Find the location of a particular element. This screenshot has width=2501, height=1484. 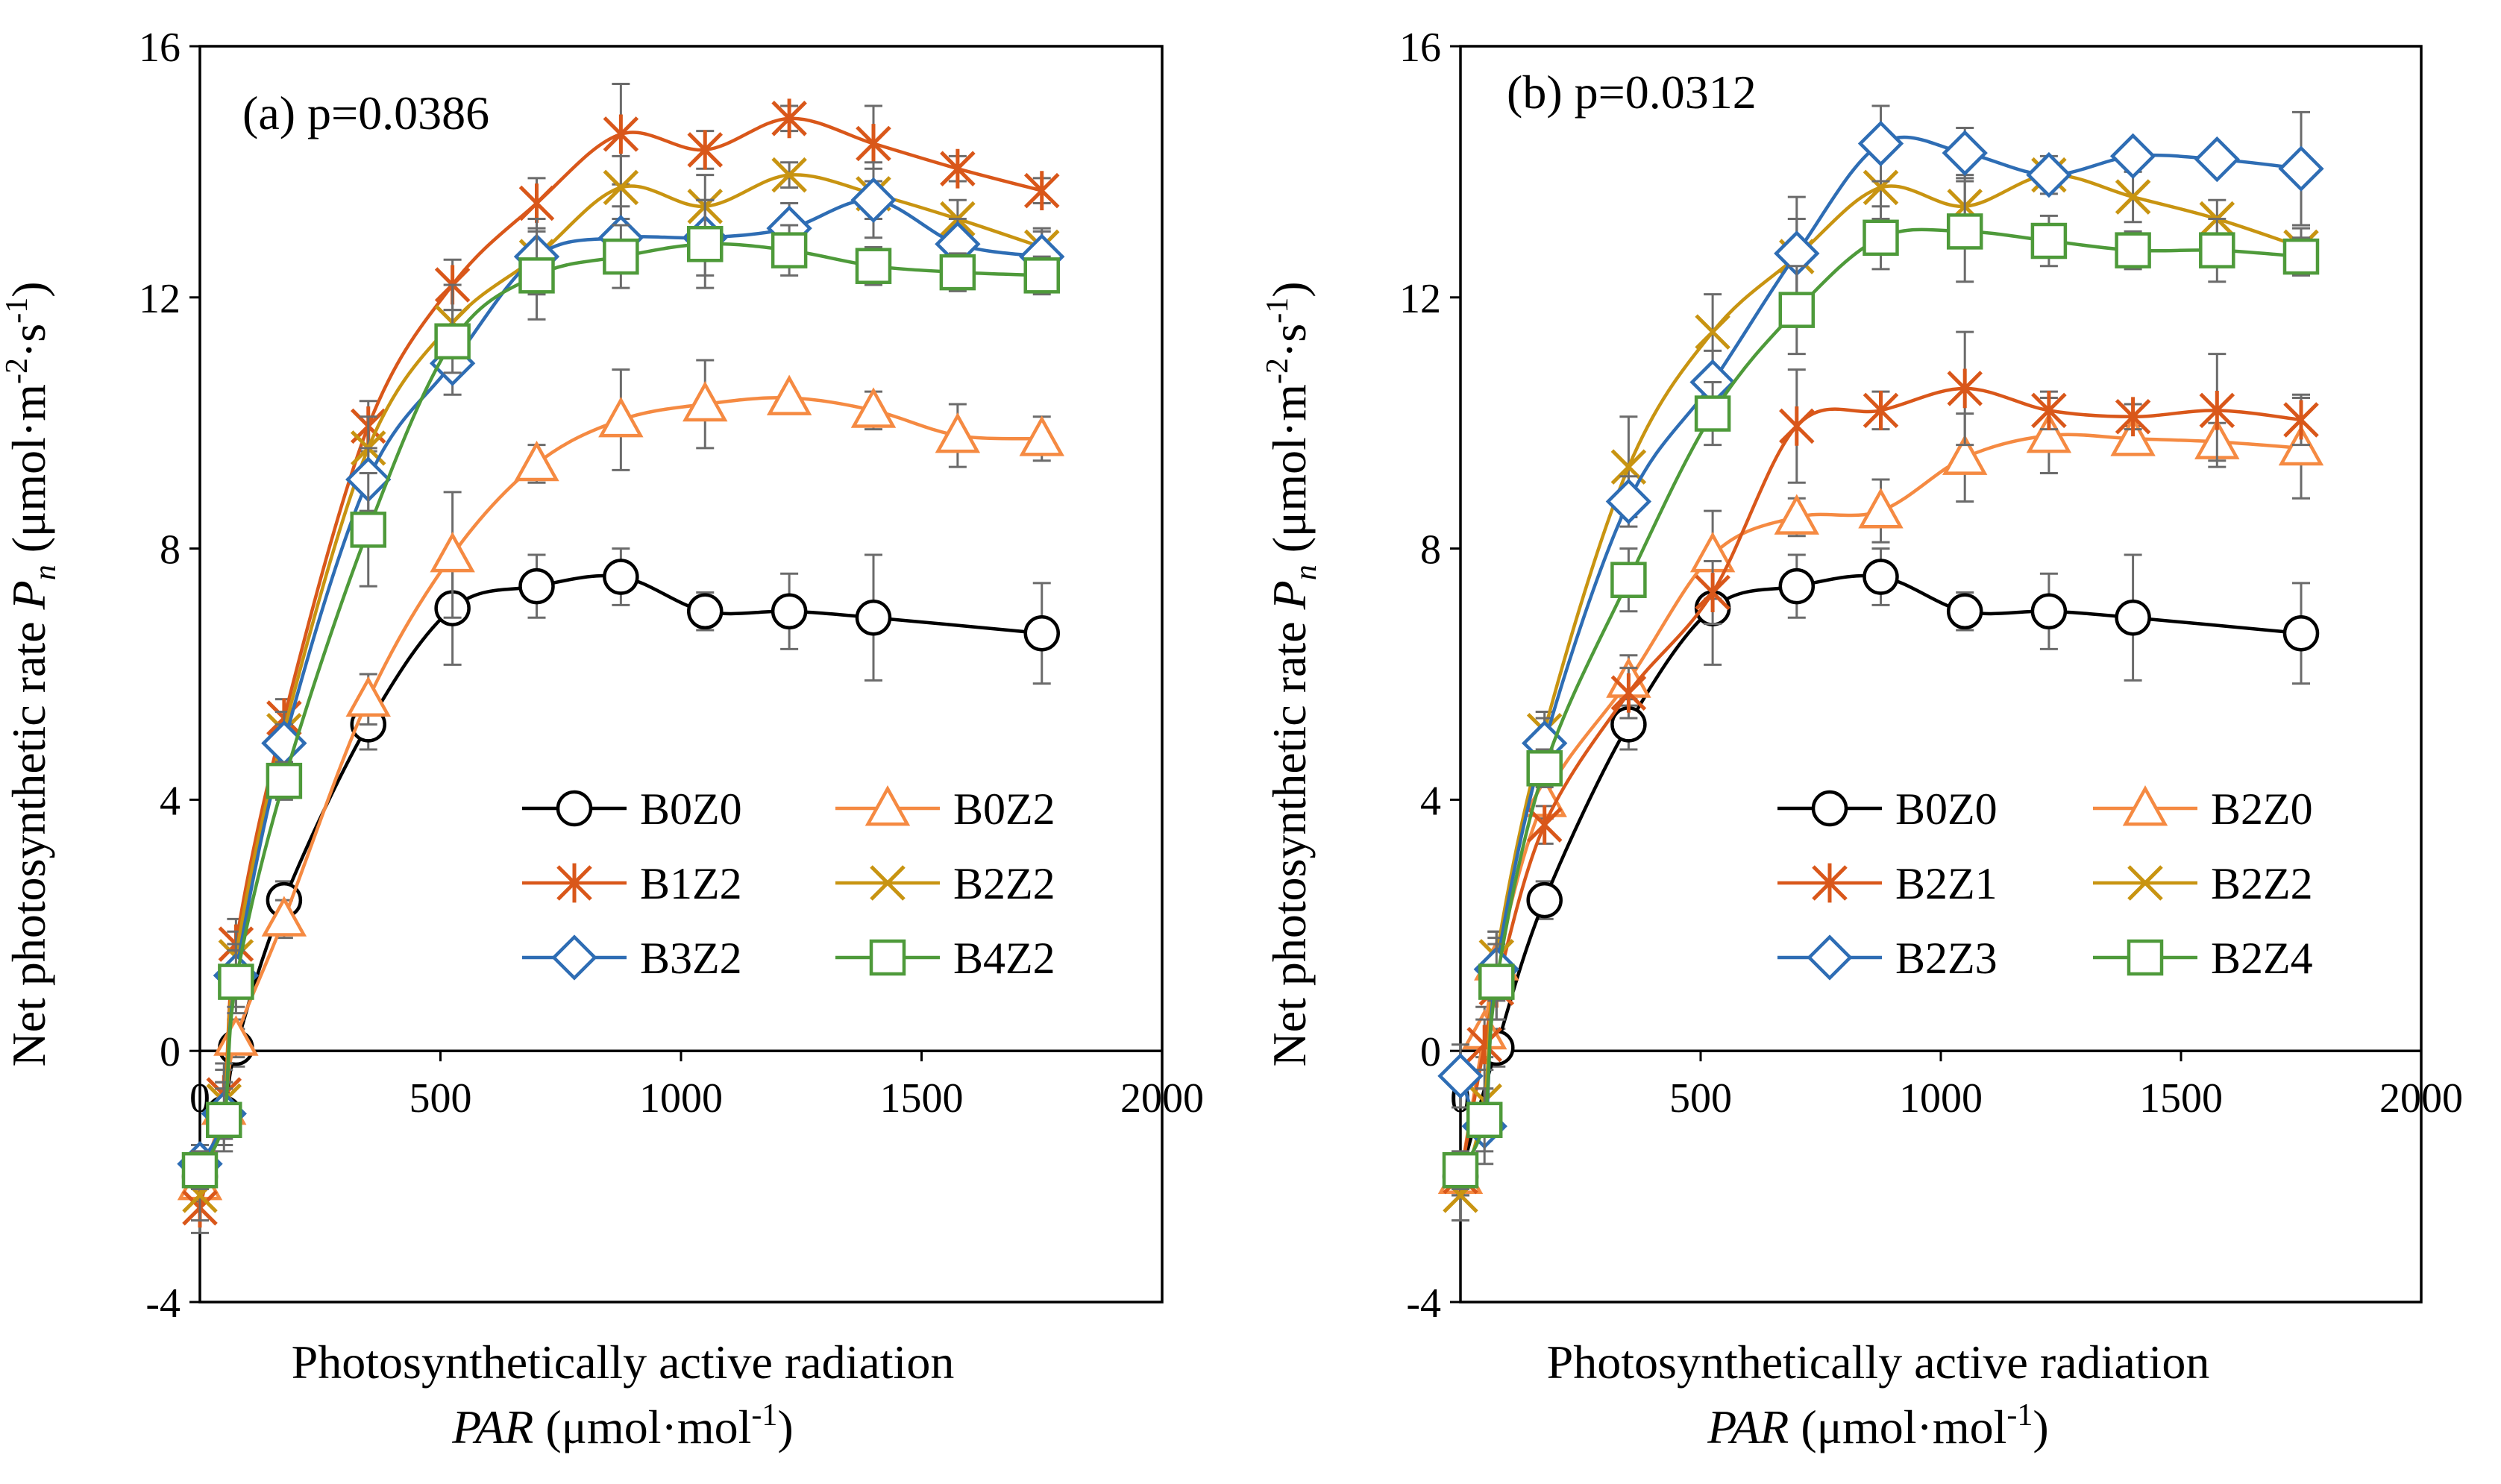

legend-label: B2Z1 is located at coordinates (1946, 884).